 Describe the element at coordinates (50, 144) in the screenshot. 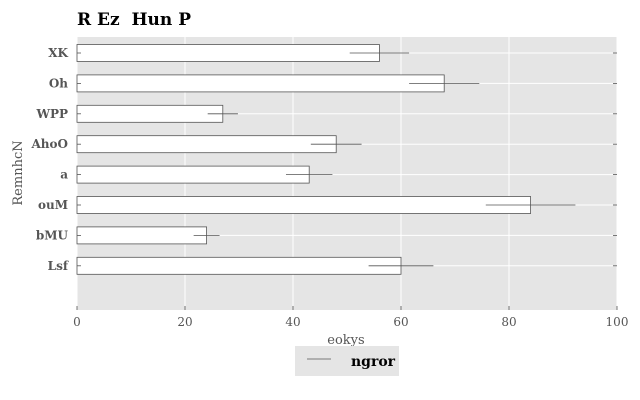

I see `y-tick-label: AhoO` at that location.